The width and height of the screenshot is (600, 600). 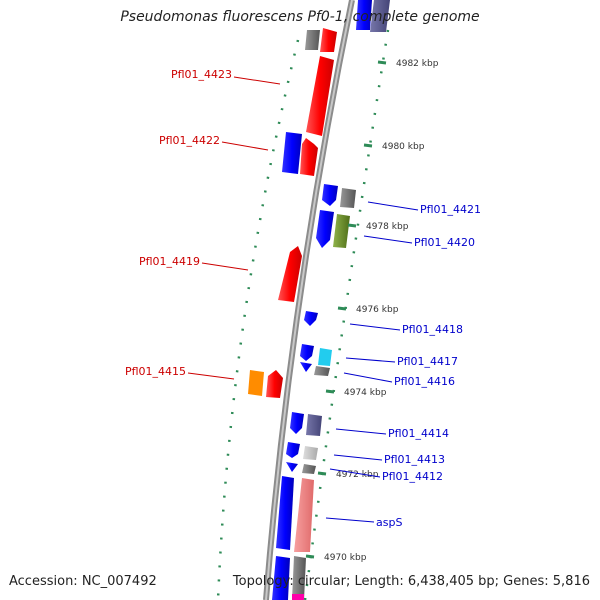 What do you see at coordinates (418, 433) in the screenshot?
I see `label-pfl01-4414: Pfl01_4414` at bounding box center [418, 433].